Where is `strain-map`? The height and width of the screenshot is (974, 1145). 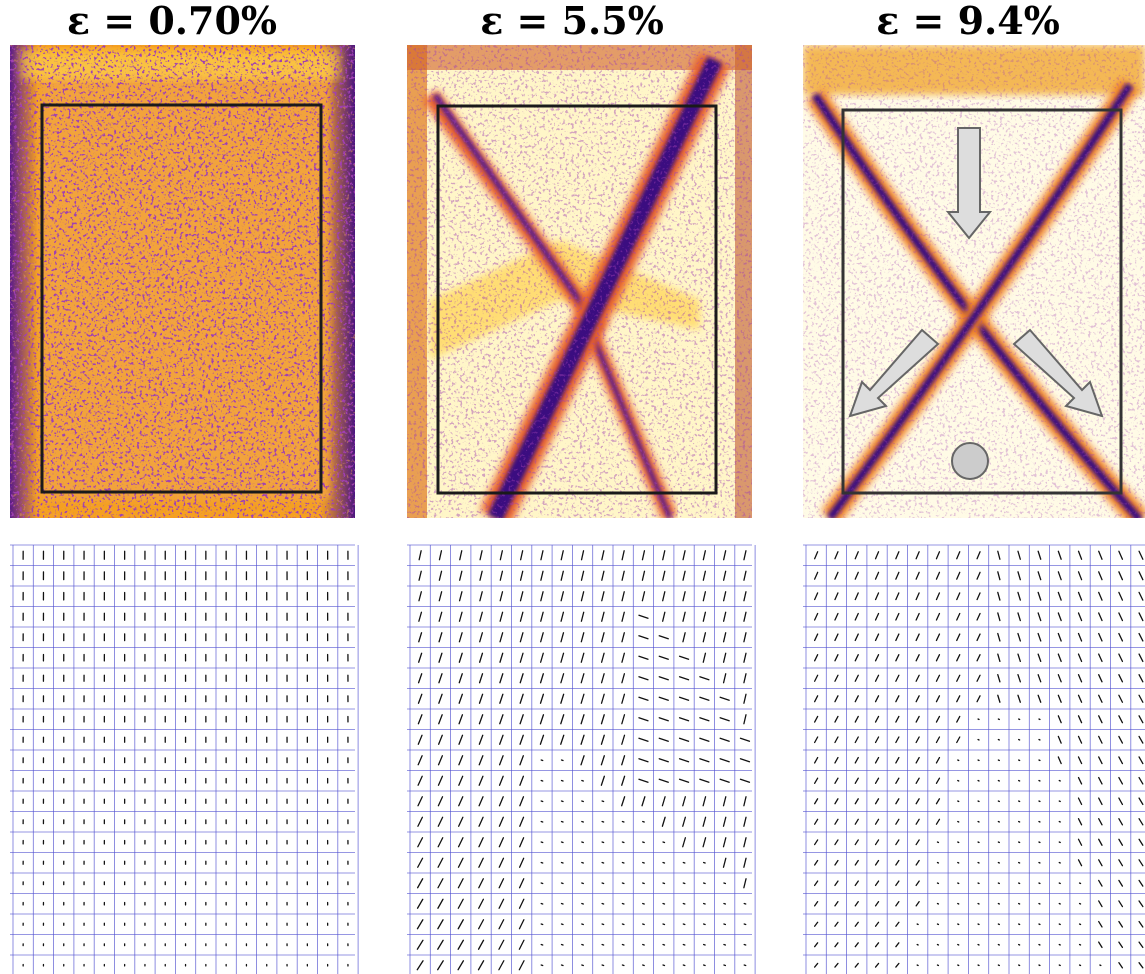 strain-map is located at coordinates (974, 281).